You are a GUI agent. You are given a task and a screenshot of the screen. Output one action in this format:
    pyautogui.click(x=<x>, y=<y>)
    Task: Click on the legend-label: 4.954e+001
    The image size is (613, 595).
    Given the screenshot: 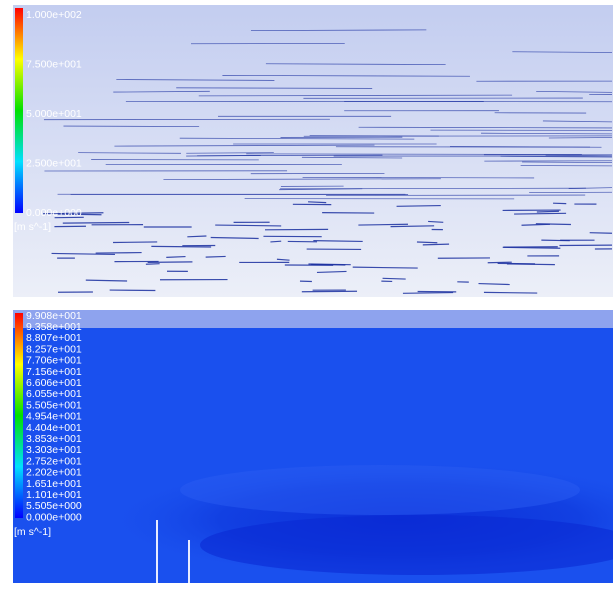 What is the action you would take?
    pyautogui.click(x=54, y=417)
    